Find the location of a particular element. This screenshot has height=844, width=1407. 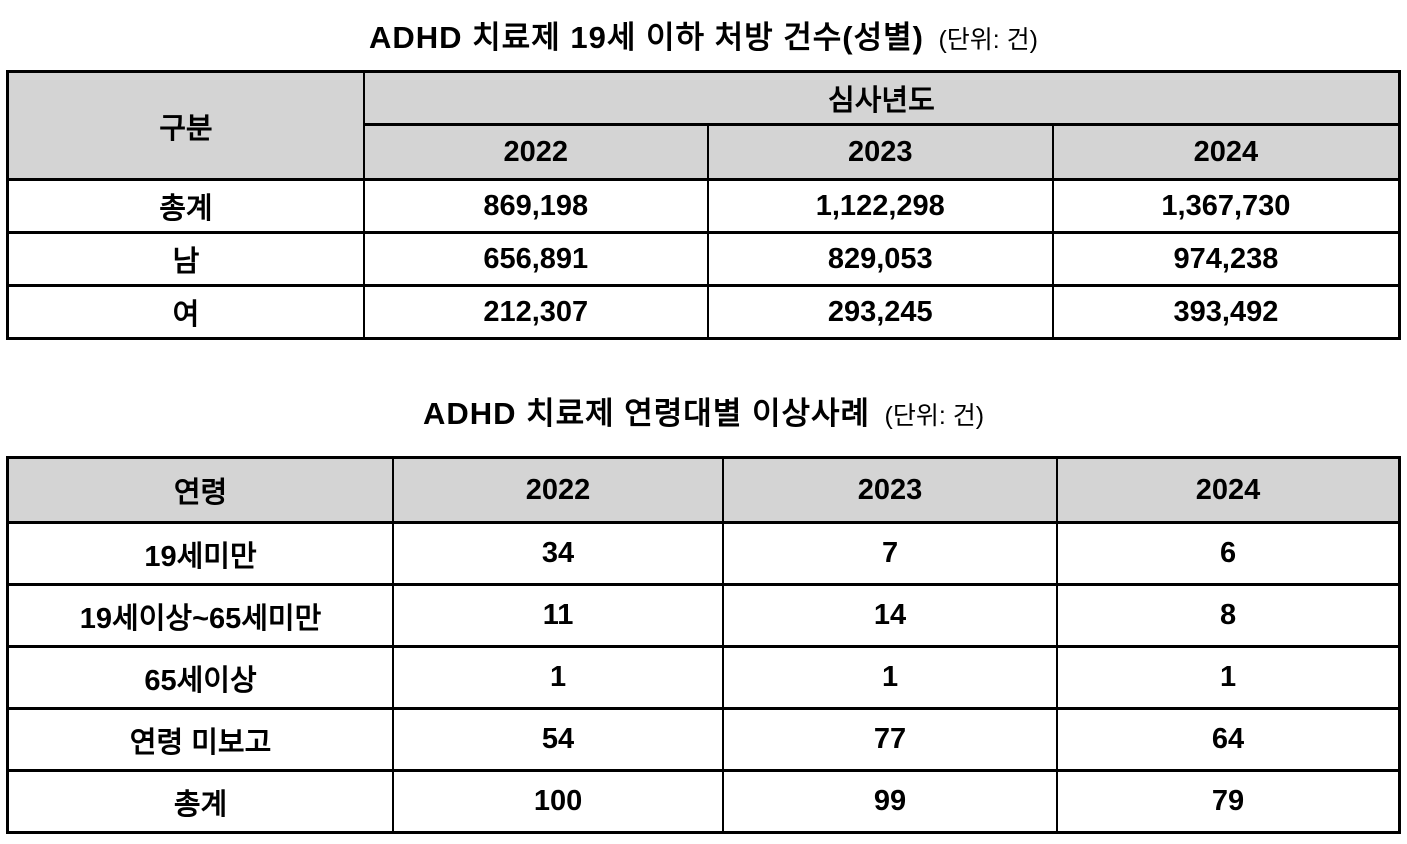

cell-value: 7 is located at coordinates (890, 553).